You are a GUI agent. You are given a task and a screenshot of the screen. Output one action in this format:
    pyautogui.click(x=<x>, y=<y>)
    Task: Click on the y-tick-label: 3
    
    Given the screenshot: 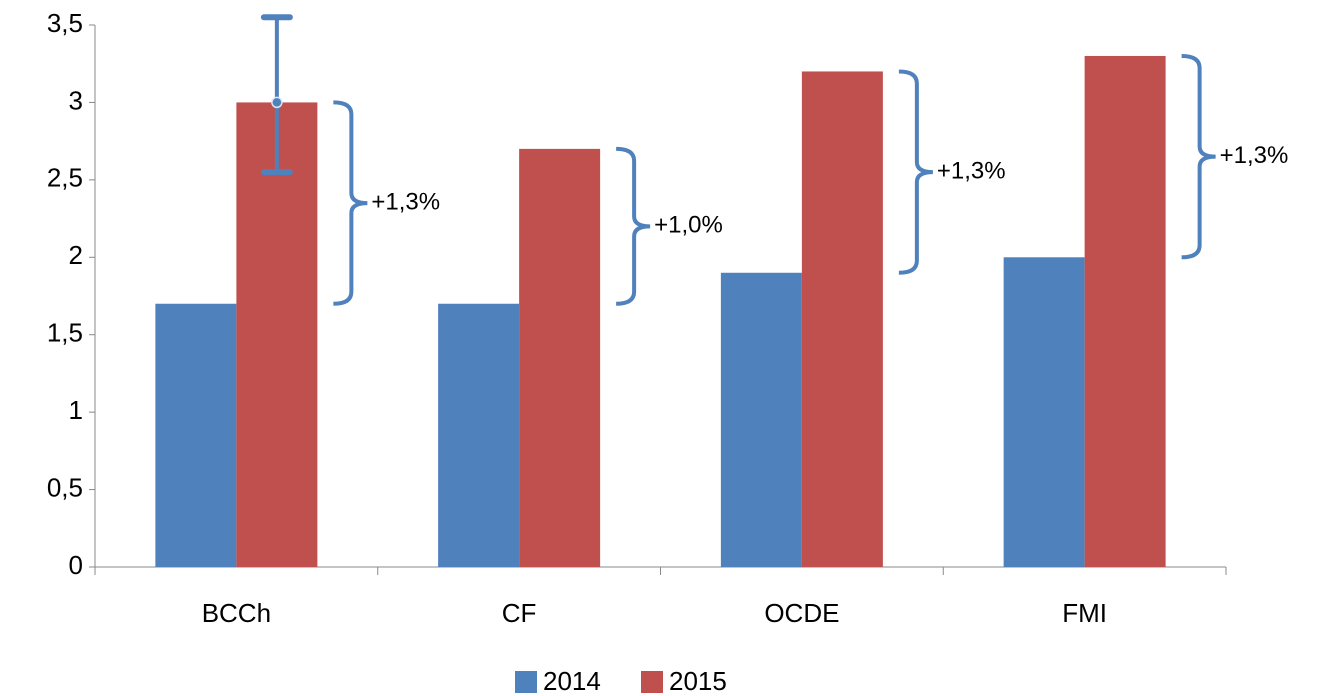 What is the action you would take?
    pyautogui.click(x=76, y=100)
    